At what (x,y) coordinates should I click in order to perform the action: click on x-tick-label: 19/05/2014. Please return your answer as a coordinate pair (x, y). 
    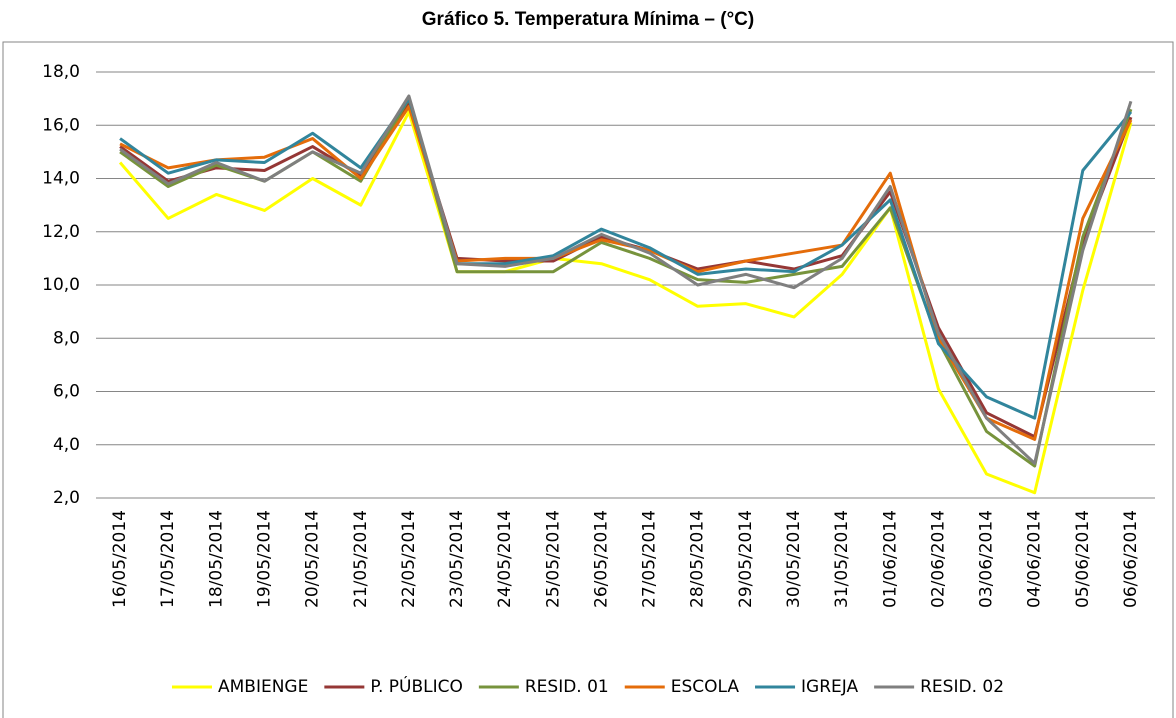
    Looking at the image, I should click on (264, 559).